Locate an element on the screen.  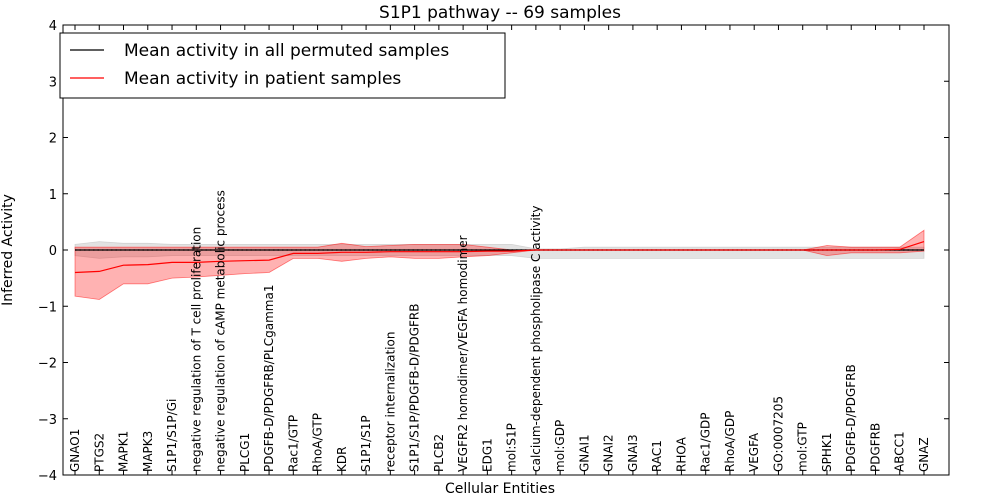
x-category-label: PDGFB-D/PDGFRB is located at coordinates (851, 418).